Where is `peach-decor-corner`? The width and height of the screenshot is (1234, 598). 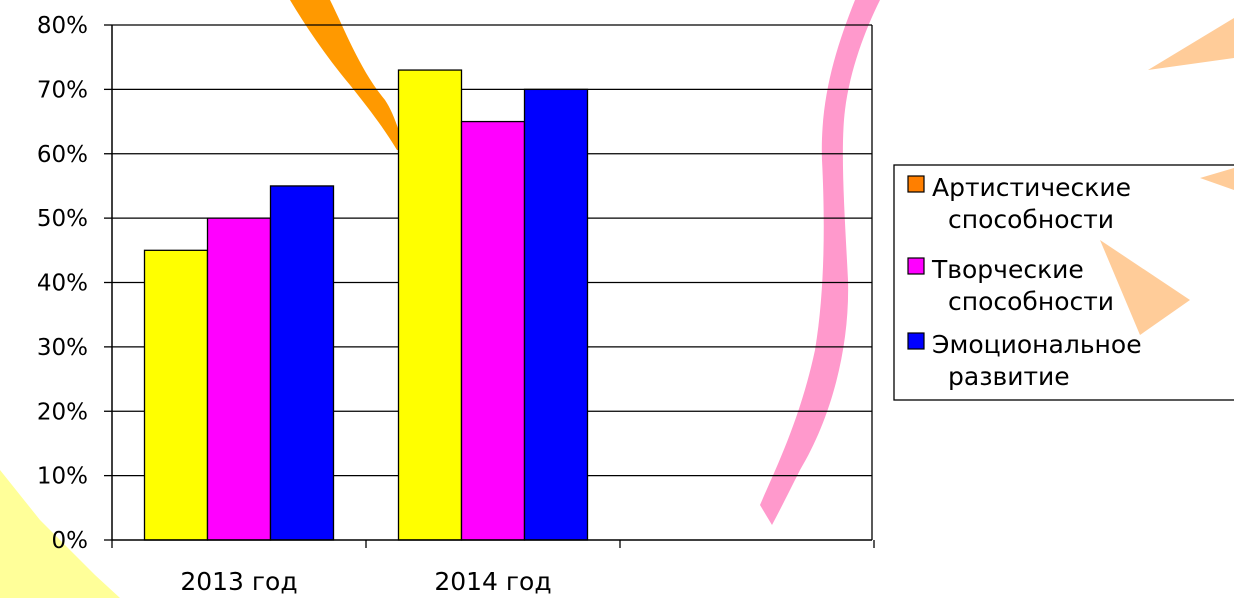 peach-decor-corner is located at coordinates (1217, 179).